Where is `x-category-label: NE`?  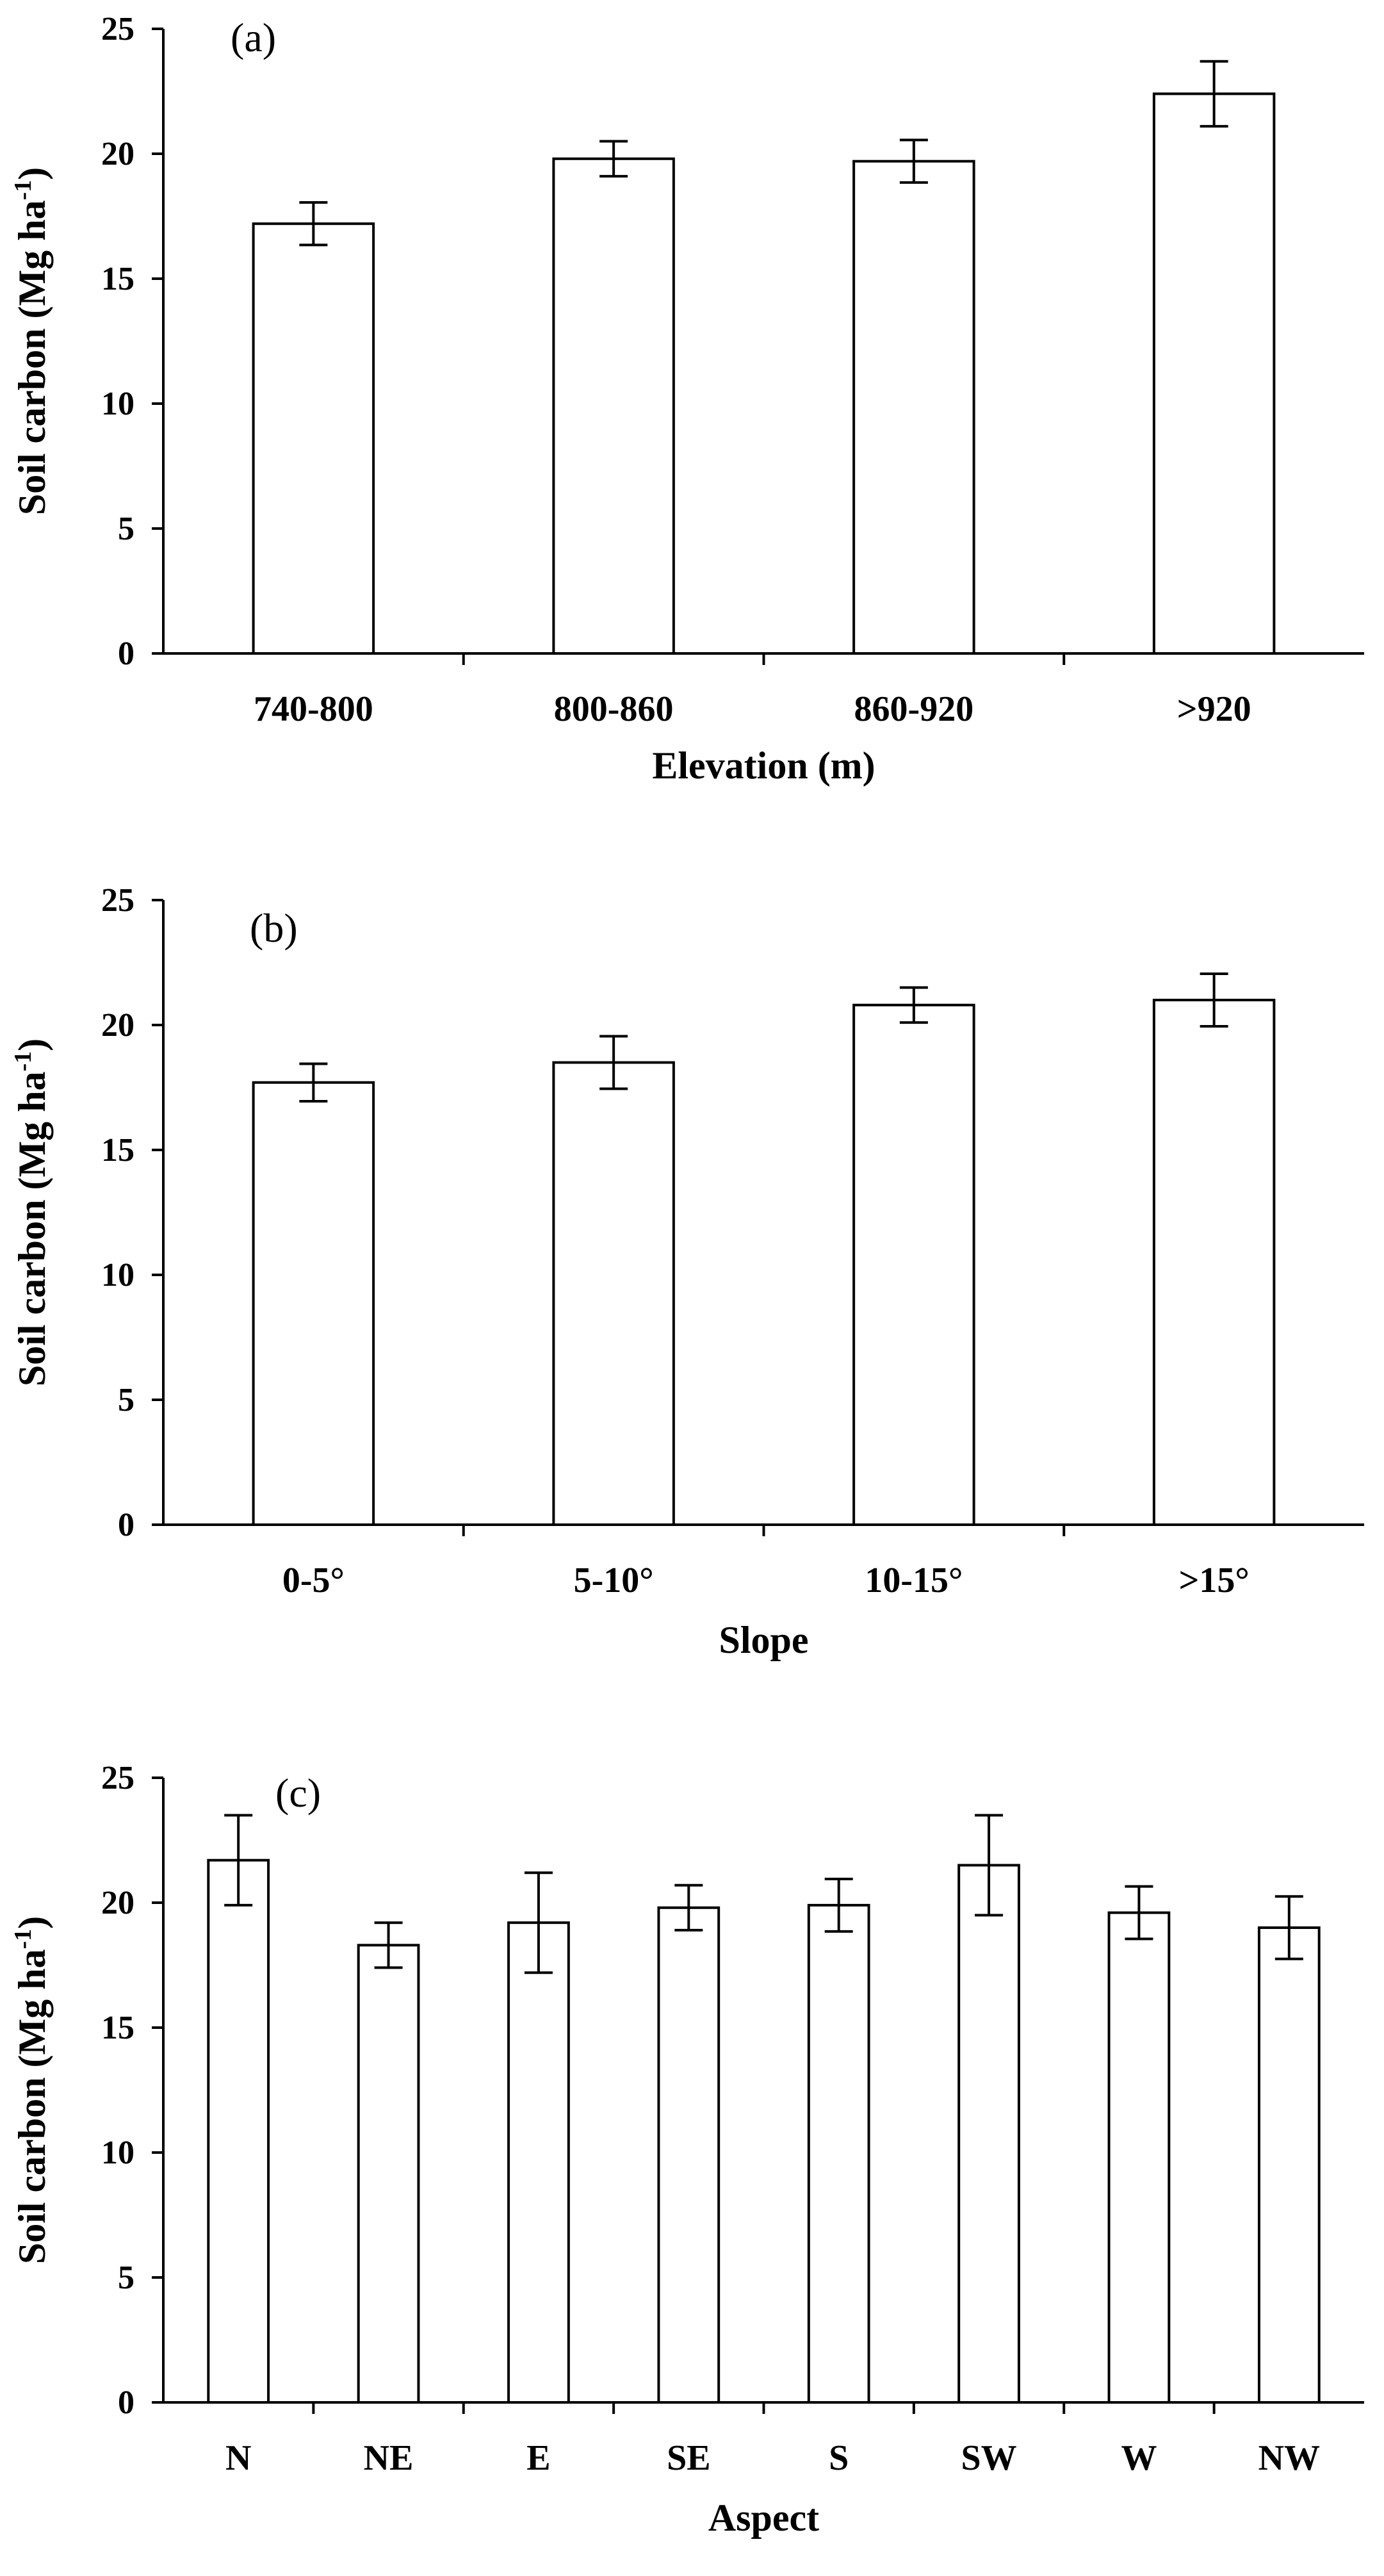
x-category-label: NE is located at coordinates (389, 2458).